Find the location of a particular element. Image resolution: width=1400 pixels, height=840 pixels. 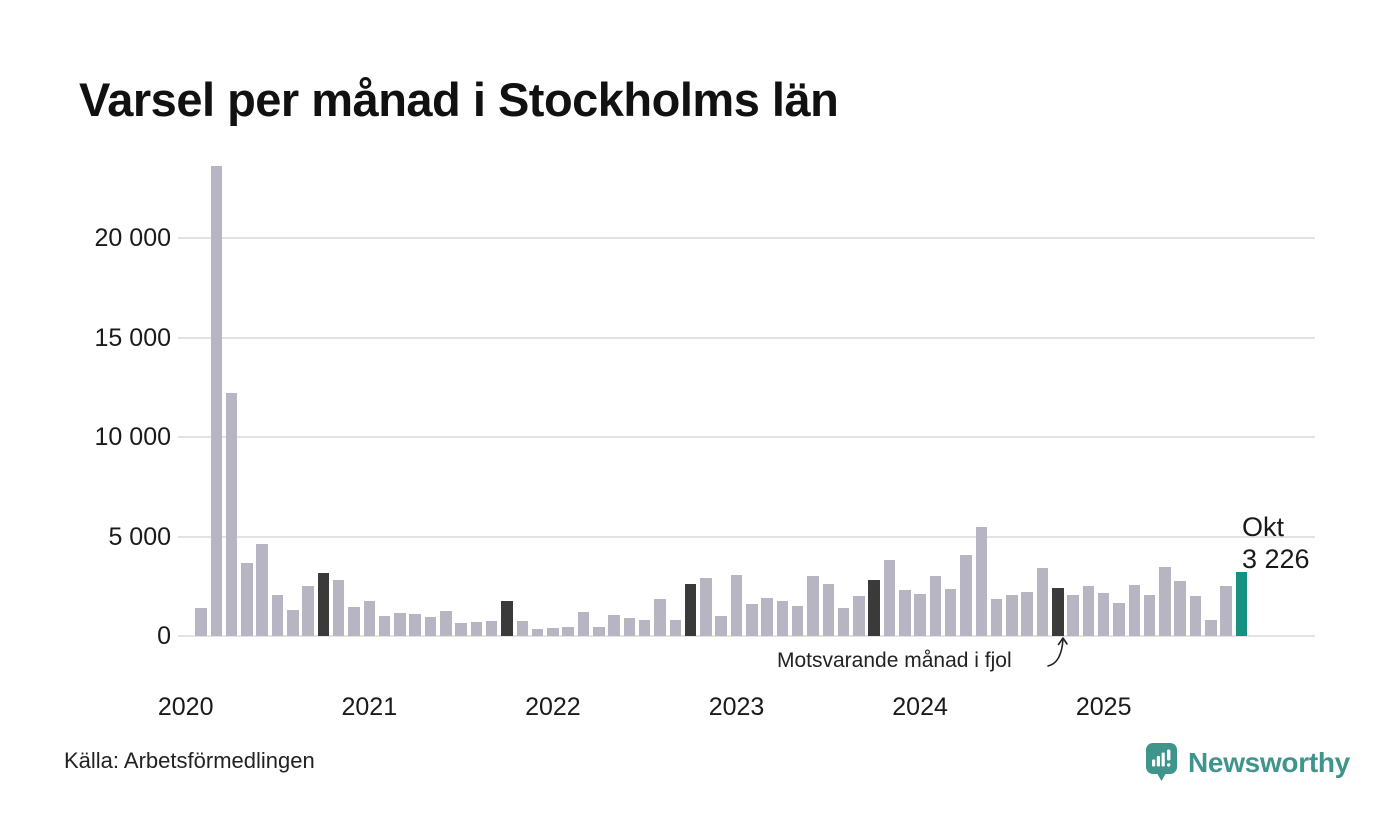

bar-feb-2025 is located at coordinates (1119, 619).